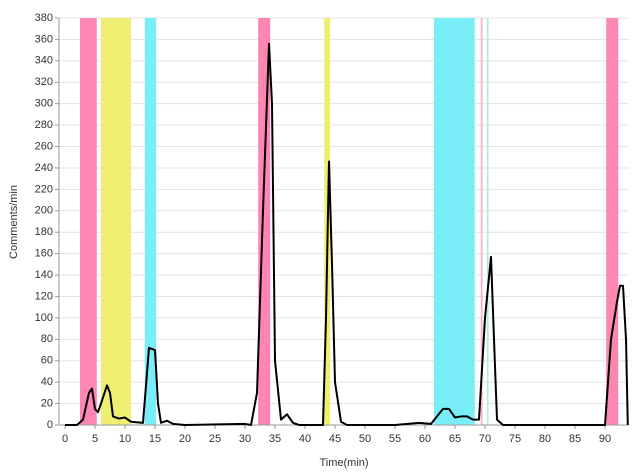  Describe the element at coordinates (125, 439) in the screenshot. I see `x-tick-label: 10` at that location.